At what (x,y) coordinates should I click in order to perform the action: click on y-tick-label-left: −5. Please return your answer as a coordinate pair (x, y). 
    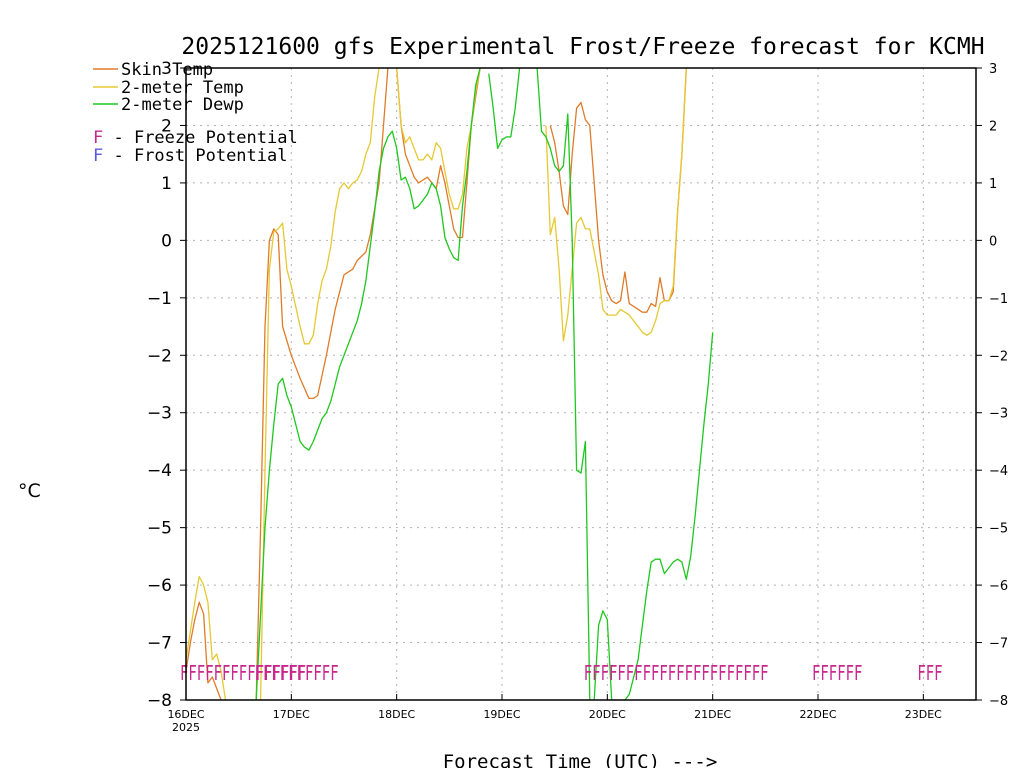
    Looking at the image, I should click on (159, 529).